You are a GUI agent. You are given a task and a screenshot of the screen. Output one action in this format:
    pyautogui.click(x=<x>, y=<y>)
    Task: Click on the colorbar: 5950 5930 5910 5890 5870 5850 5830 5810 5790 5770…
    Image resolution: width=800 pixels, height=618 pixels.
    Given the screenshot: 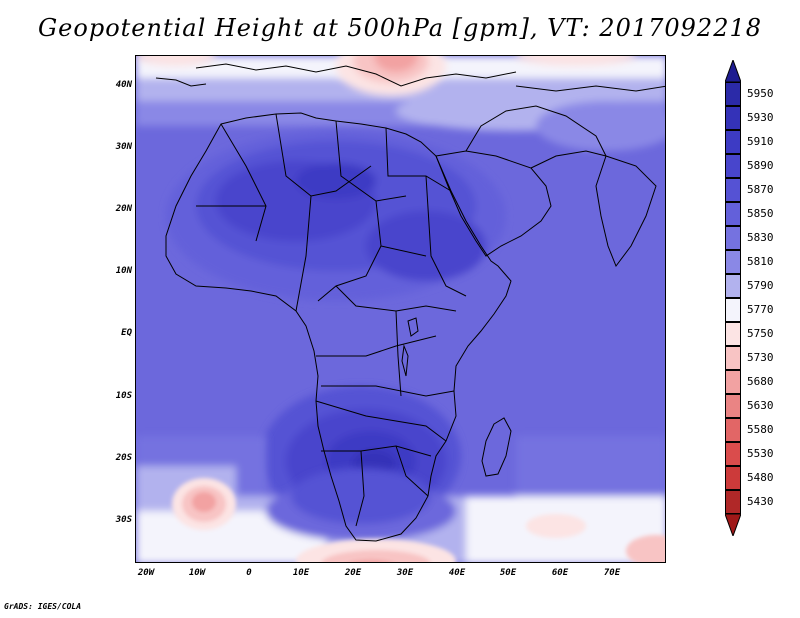 What is the action you would take?
    pyautogui.click(x=761, y=310)
    